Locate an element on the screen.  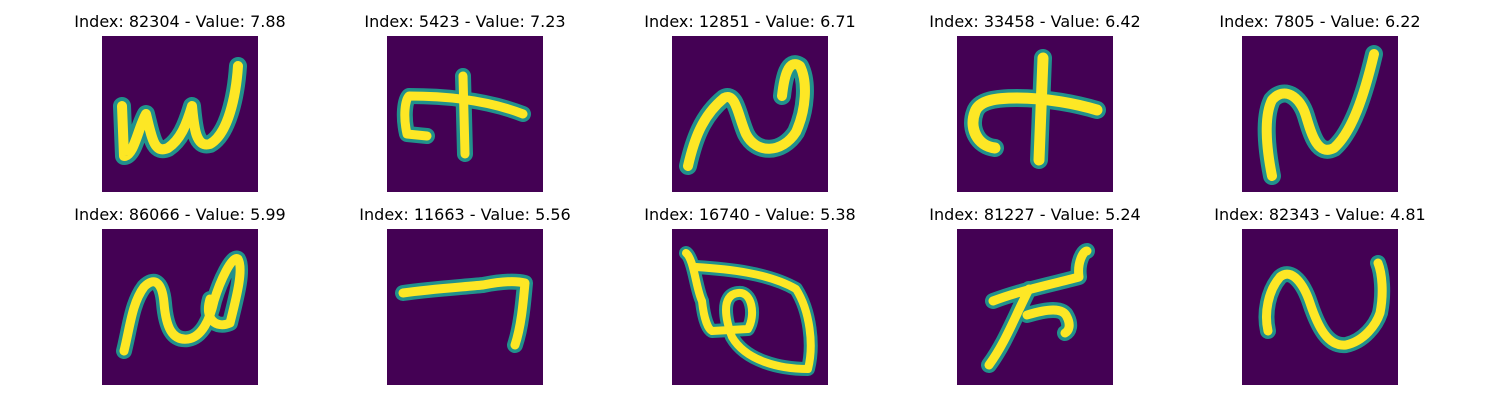
panel-title: Index: 81227 - Value: 5.24 is located at coordinates (1035, 214).